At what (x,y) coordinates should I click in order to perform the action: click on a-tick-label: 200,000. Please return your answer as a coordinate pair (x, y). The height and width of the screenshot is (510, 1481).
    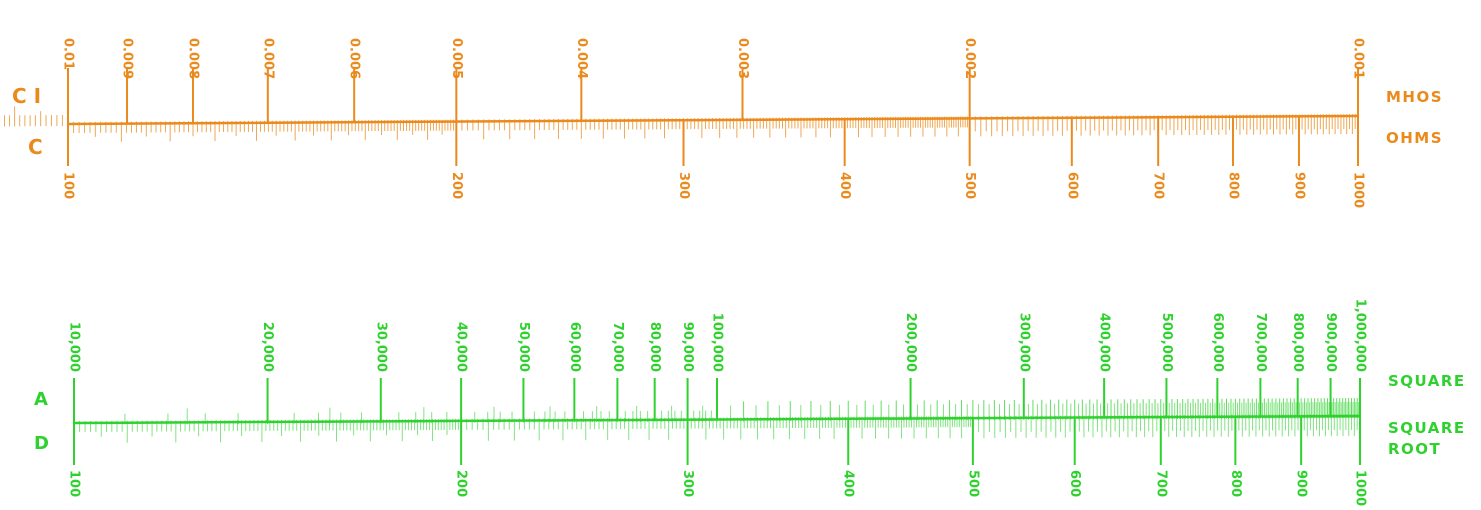
    Looking at the image, I should click on (910, 342).